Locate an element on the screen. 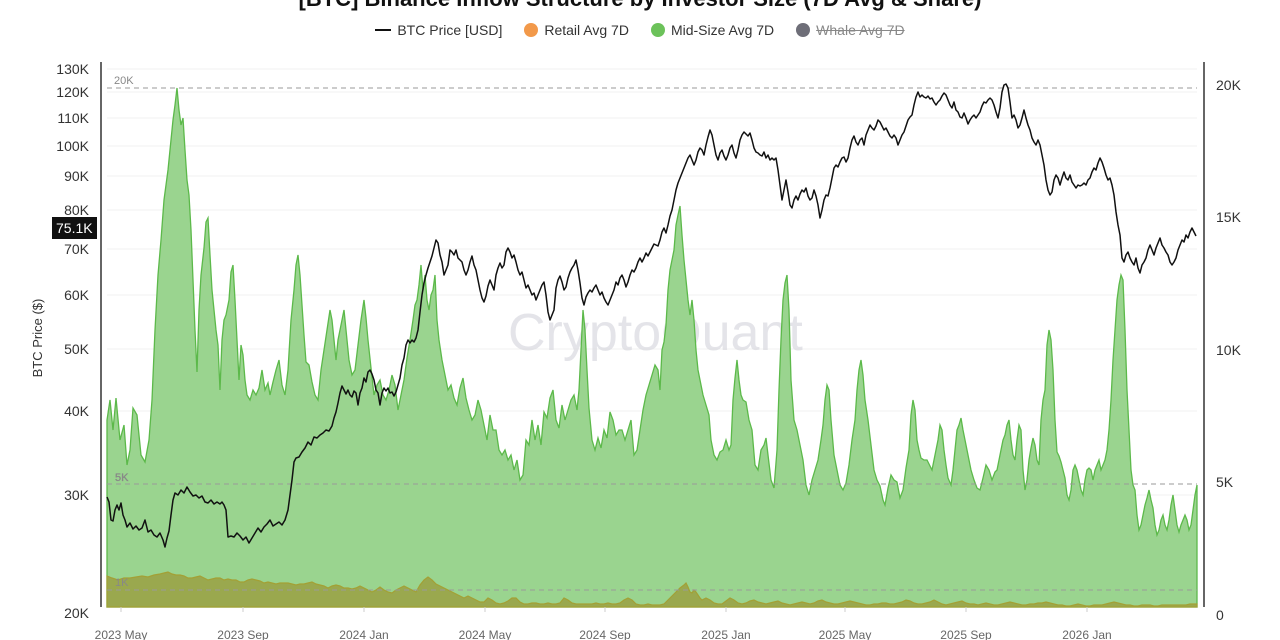 The image size is (1280, 640). svg-text: 70K is located at coordinates (77, 249).